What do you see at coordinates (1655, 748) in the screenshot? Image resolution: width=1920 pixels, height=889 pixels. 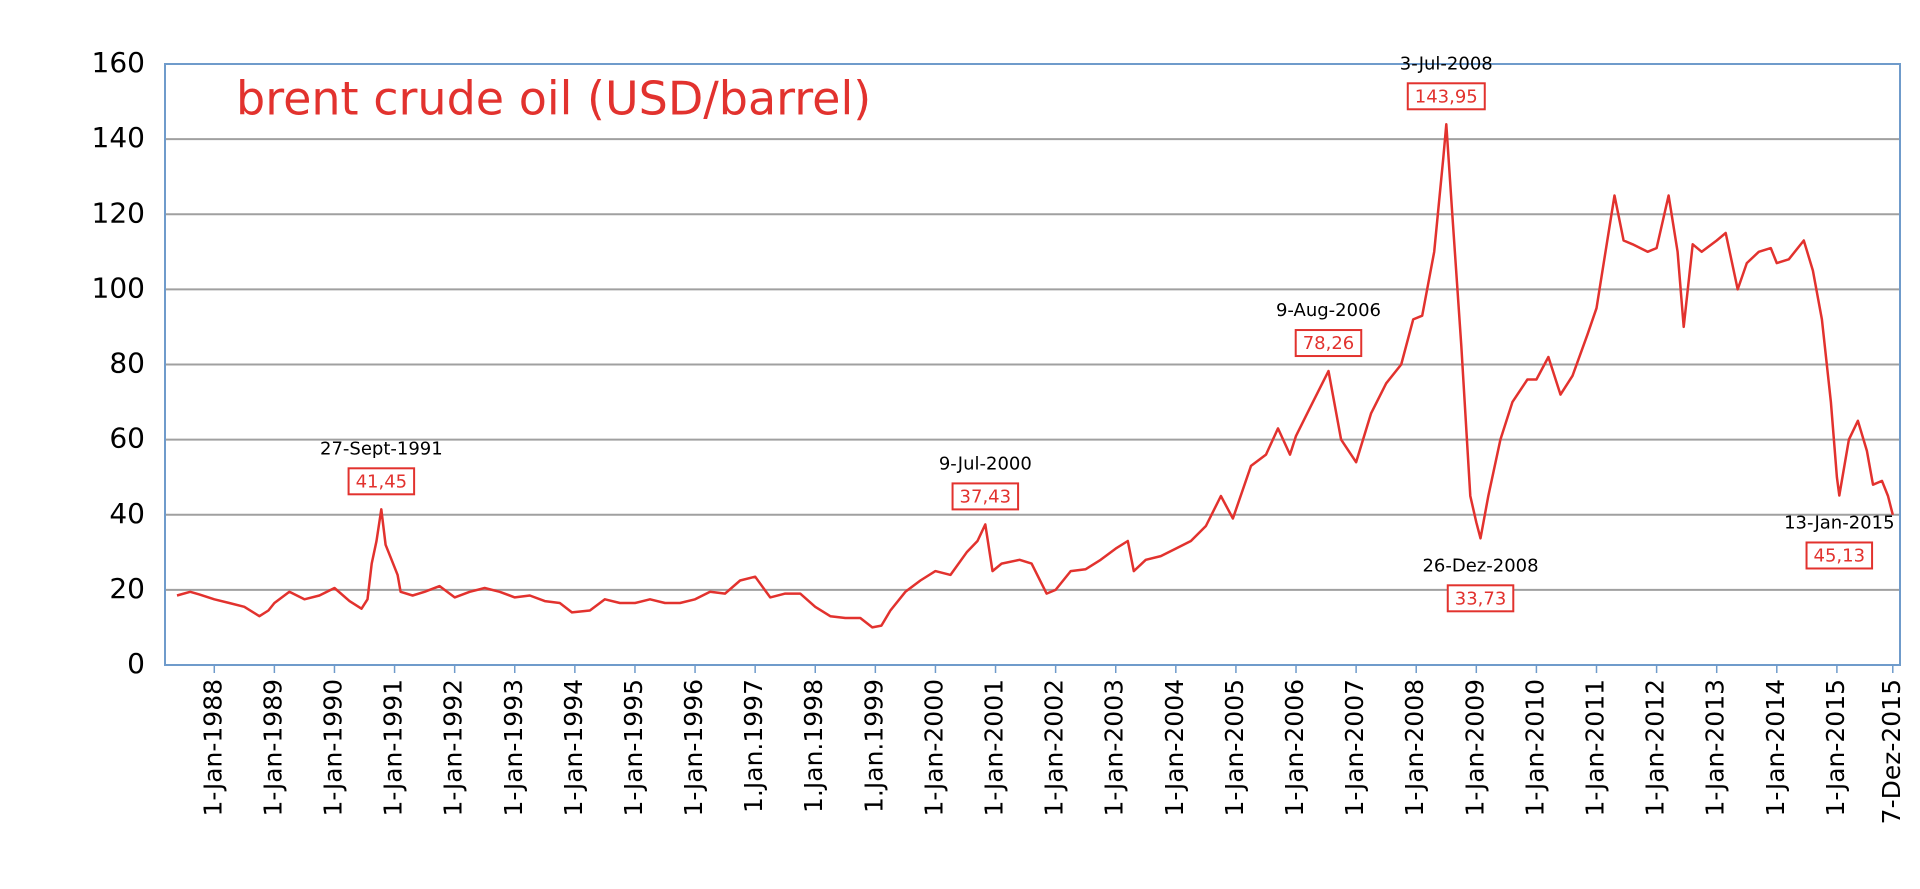 I see `x-tick-label: 1-Jan-2012` at bounding box center [1655, 748].